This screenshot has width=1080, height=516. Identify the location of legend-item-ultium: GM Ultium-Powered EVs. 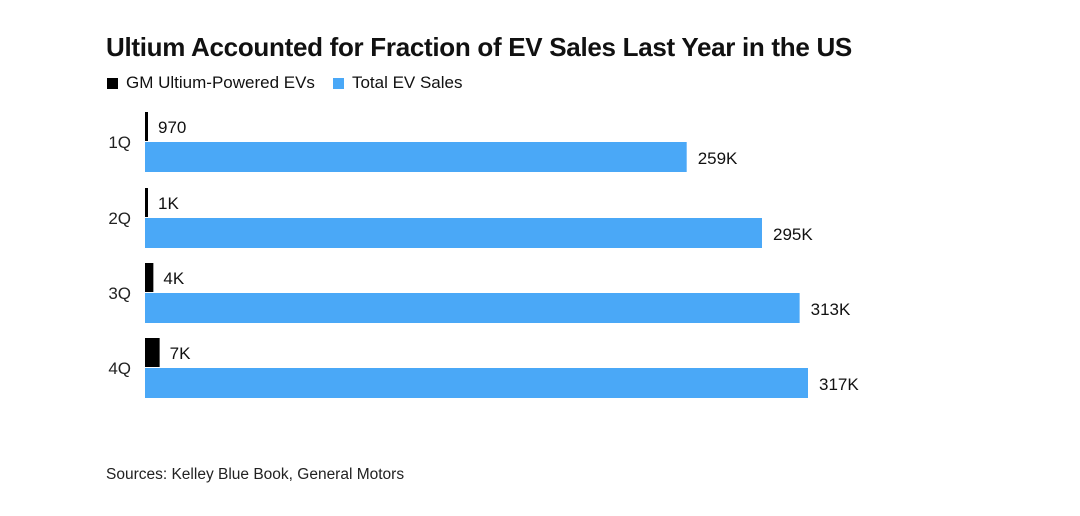
(211, 83).